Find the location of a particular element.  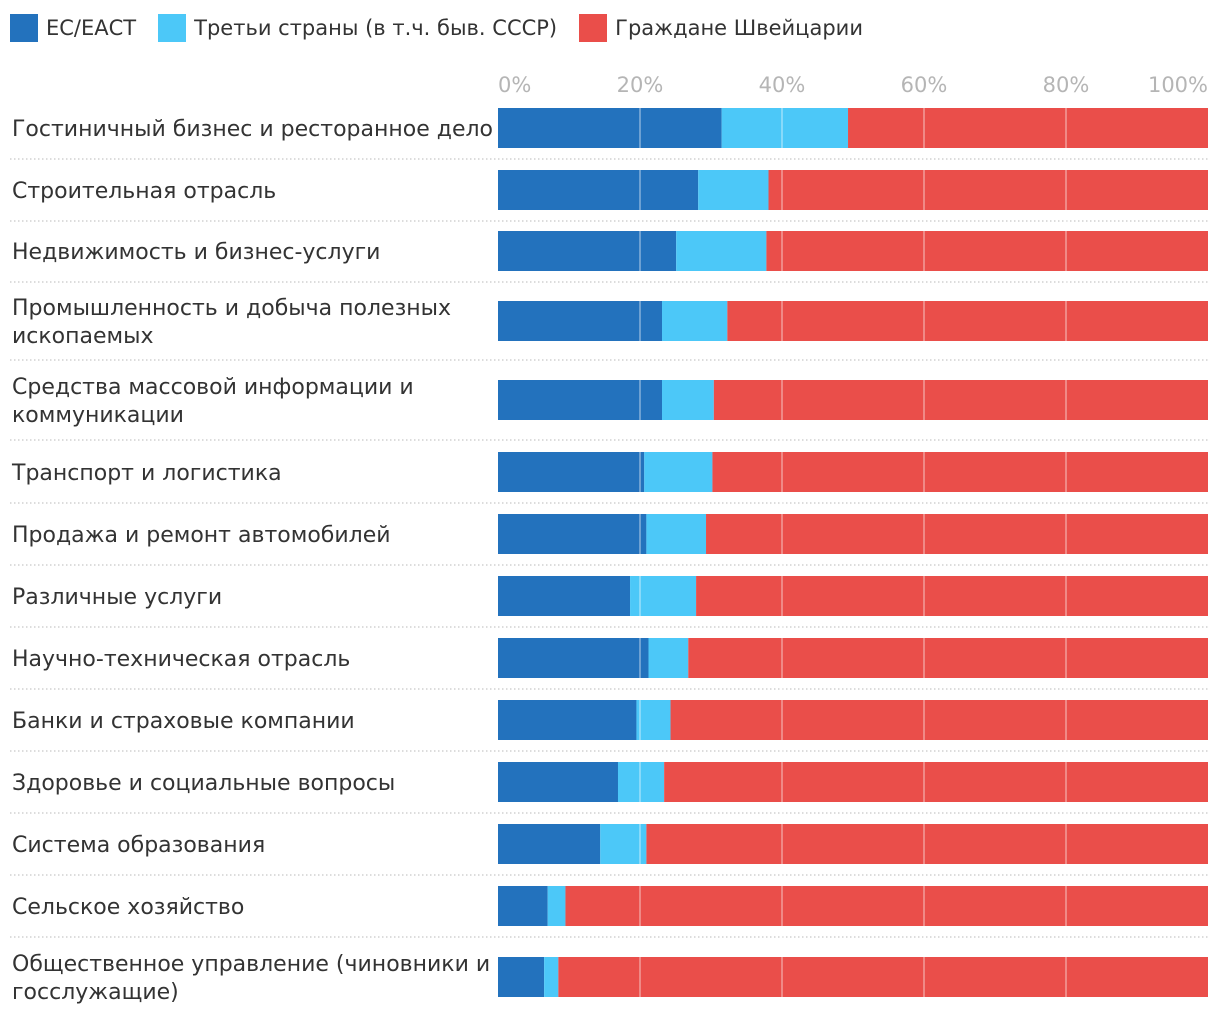

category-label: Различные услуги is located at coordinates (117, 597).